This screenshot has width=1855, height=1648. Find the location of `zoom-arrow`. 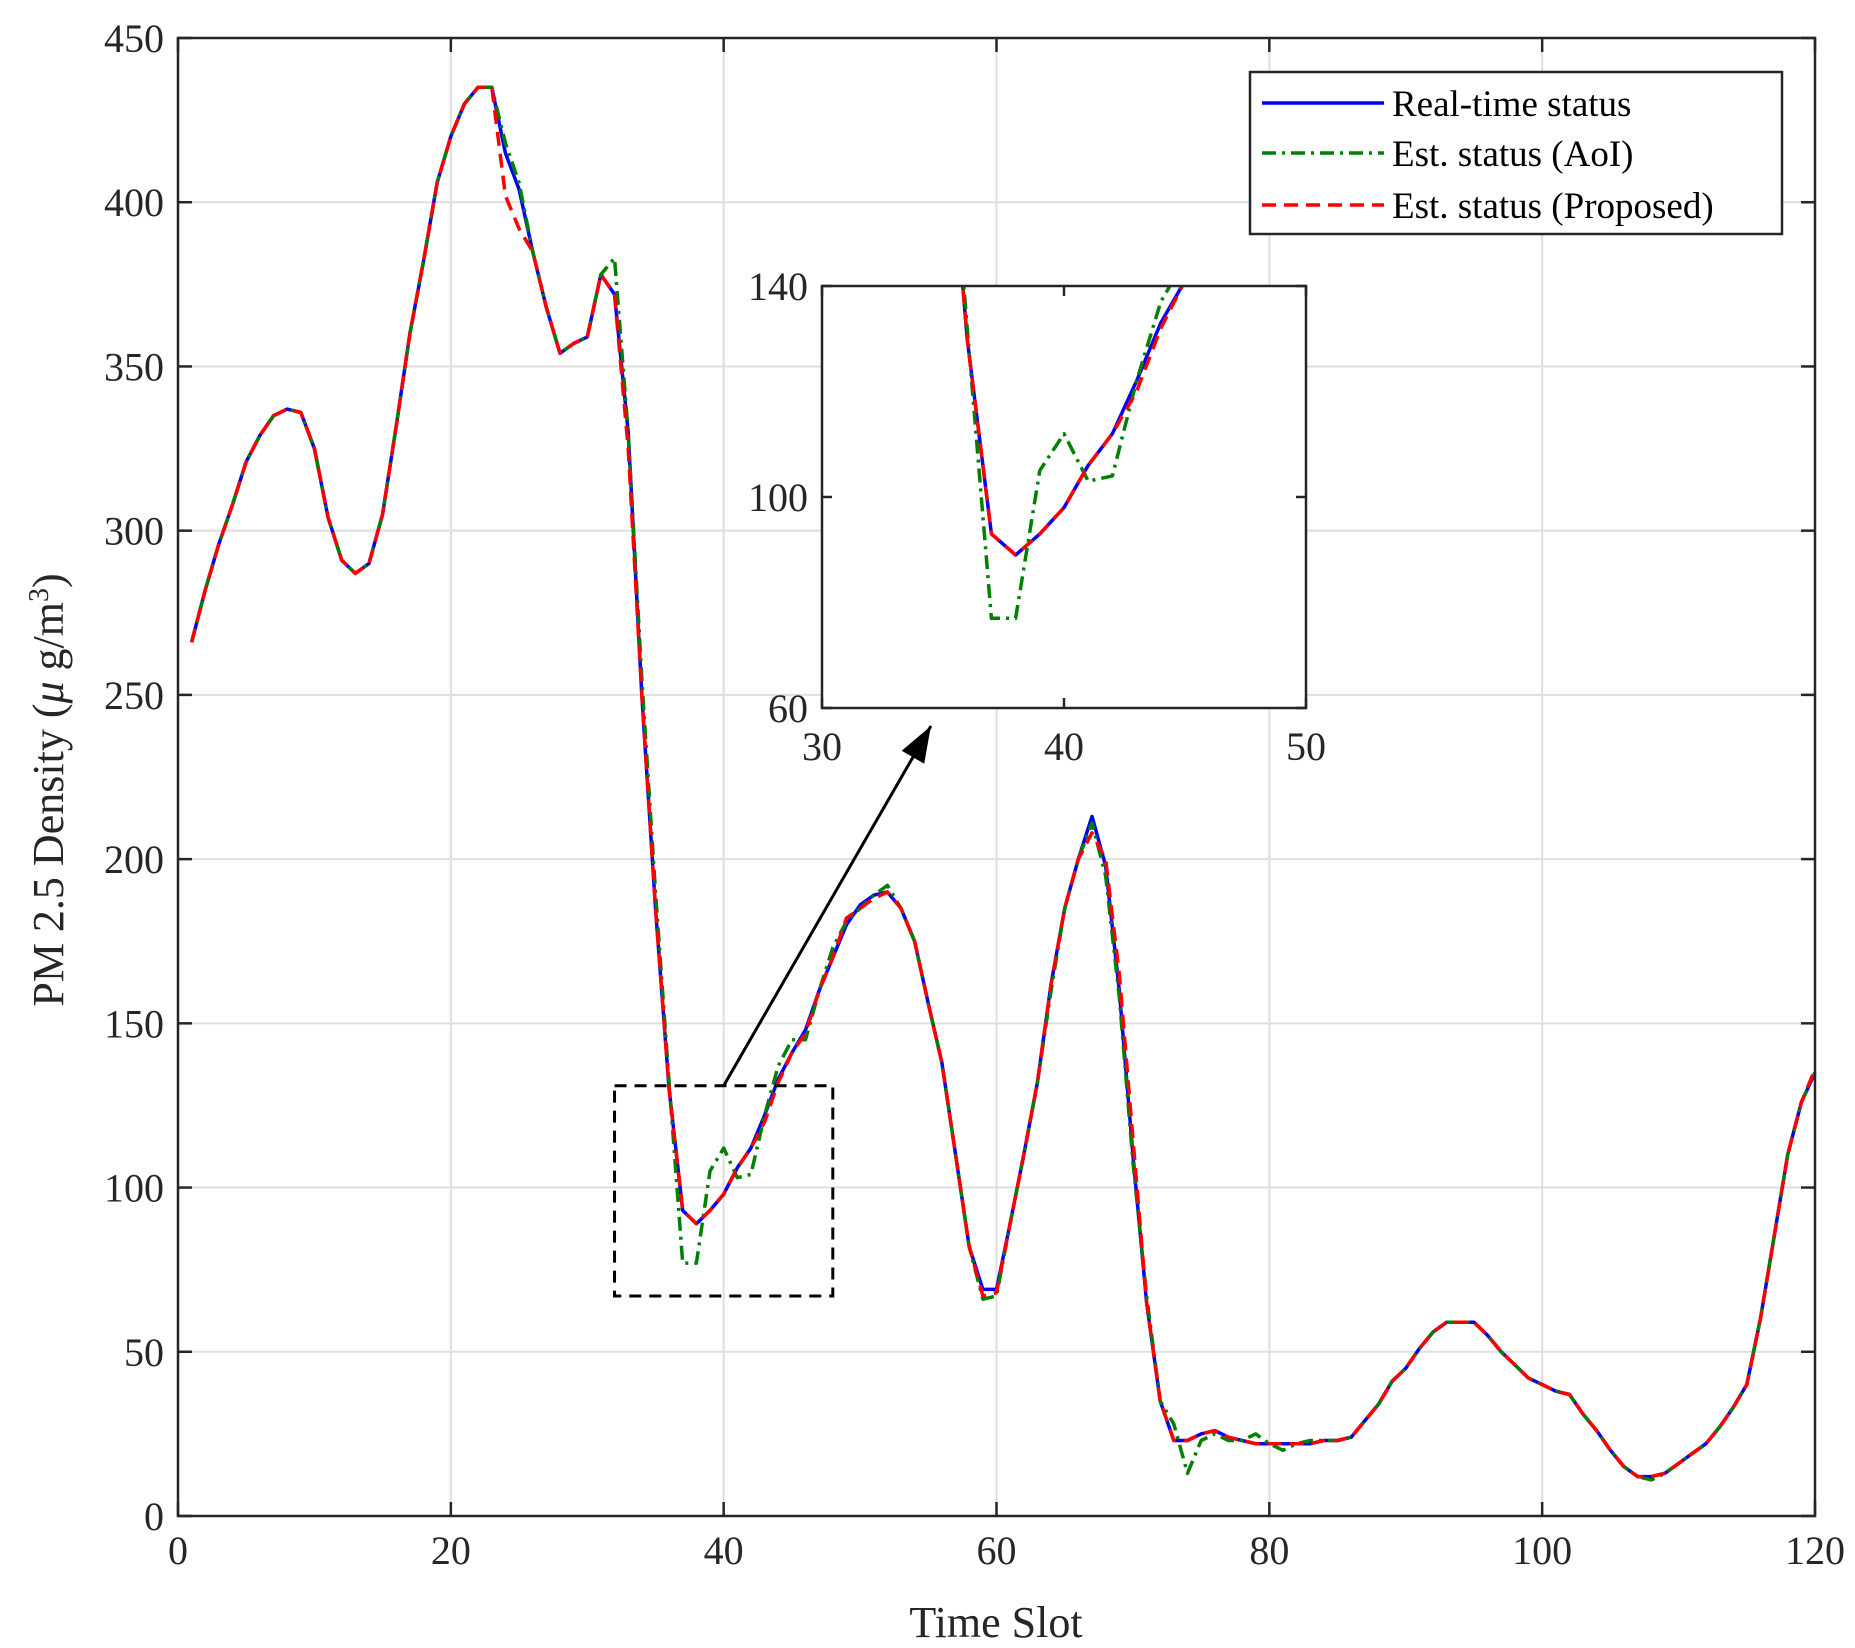

zoom-arrow is located at coordinates (827, 906).